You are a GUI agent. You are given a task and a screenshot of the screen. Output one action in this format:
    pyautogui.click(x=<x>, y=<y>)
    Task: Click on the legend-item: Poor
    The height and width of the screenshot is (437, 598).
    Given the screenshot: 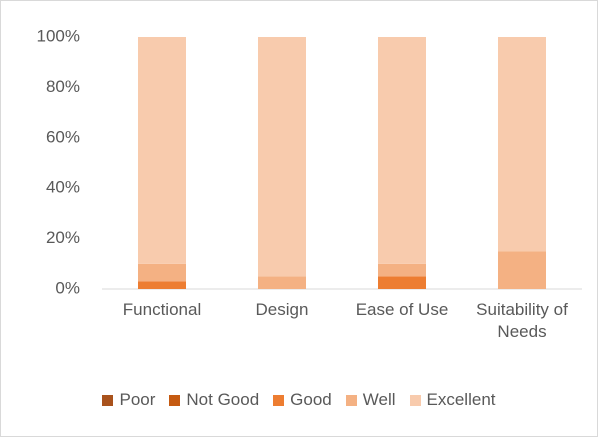 What is the action you would take?
    pyautogui.click(x=128, y=400)
    